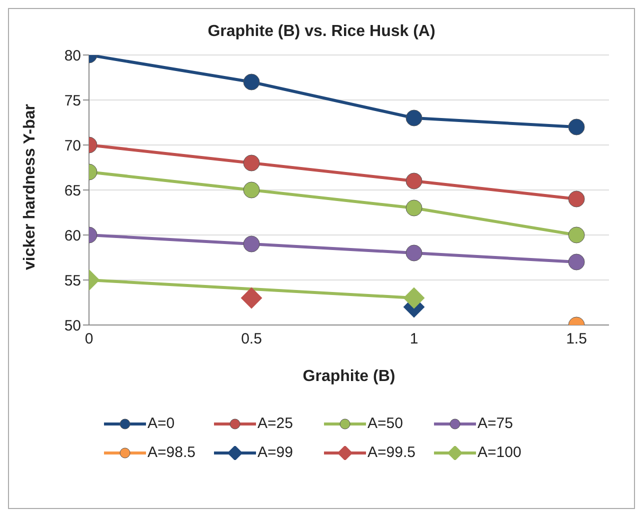 This screenshot has height=517, width=643. I want to click on x-tick-label: 1, so click(414, 339).